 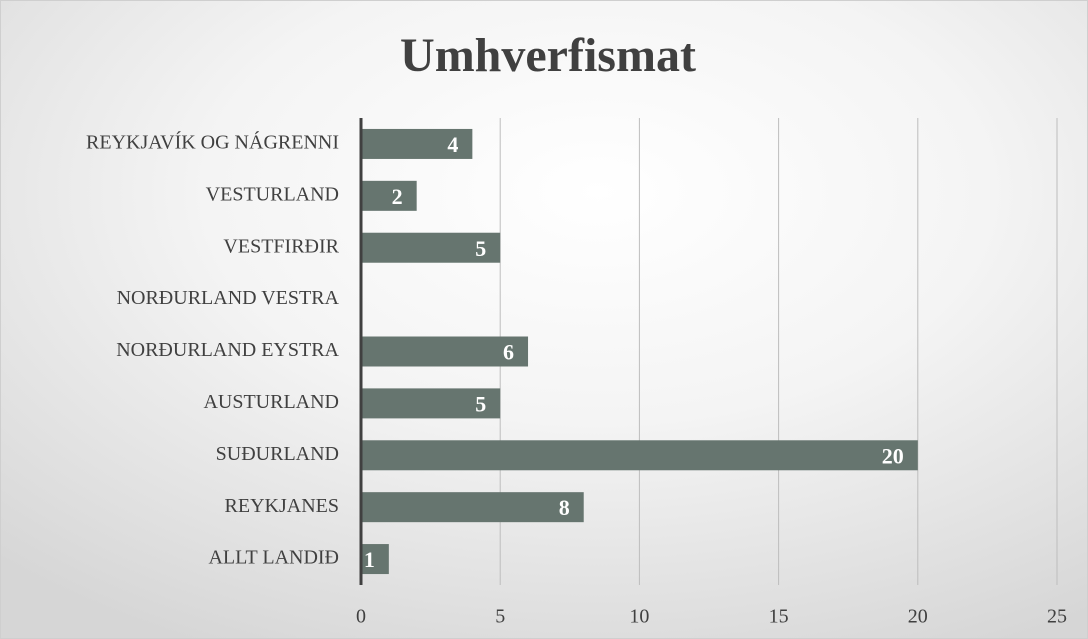 I want to click on x-tick-label: 25, so click(x=1057, y=617).